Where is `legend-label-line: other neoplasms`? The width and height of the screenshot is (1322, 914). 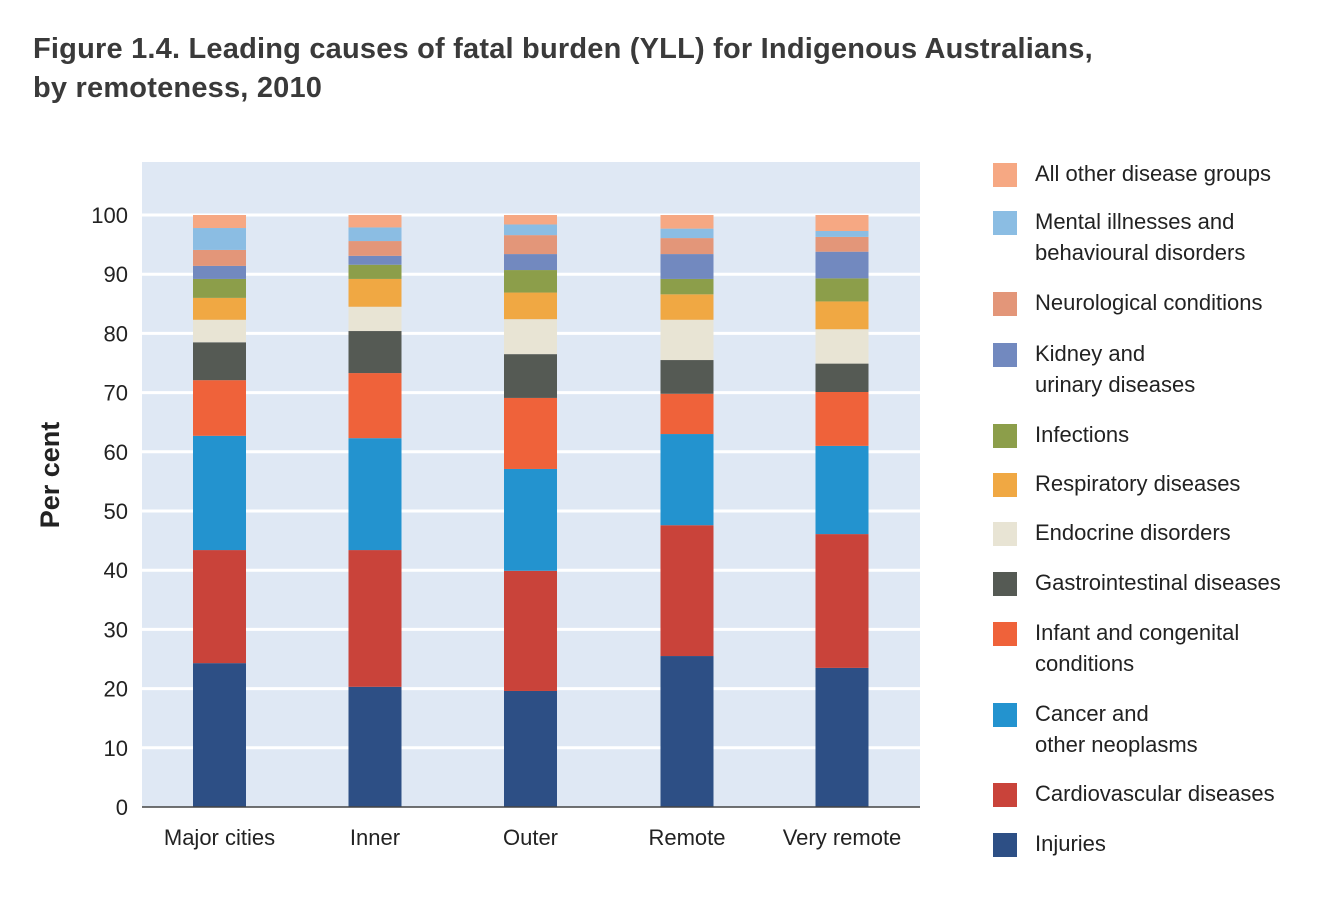
legend-label-line: other neoplasms is located at coordinates (1116, 744).